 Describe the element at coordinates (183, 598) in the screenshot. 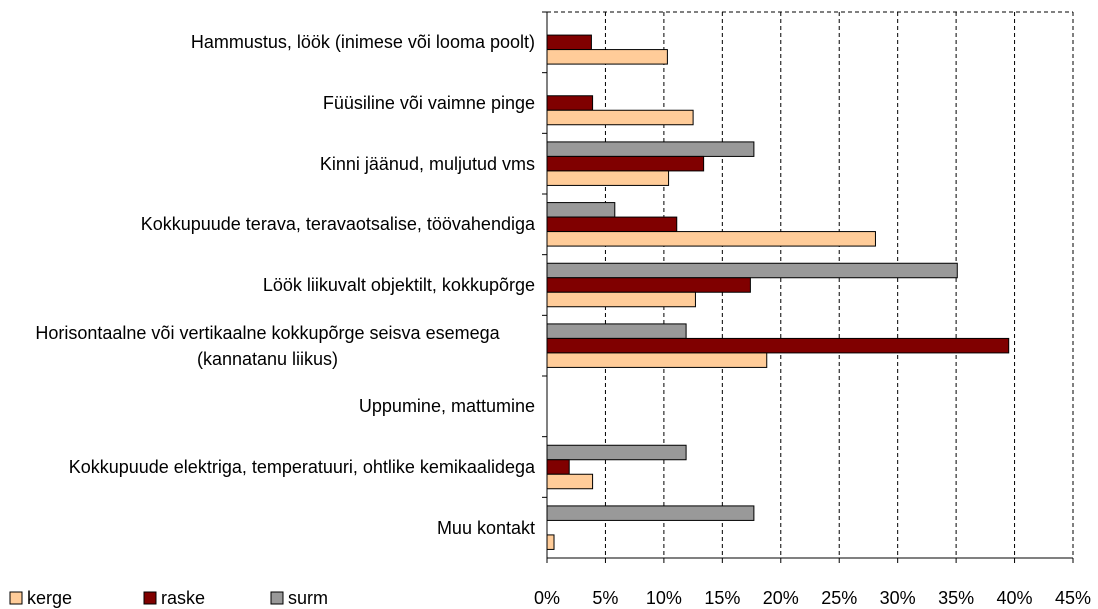

I see `legend-label: raske` at that location.